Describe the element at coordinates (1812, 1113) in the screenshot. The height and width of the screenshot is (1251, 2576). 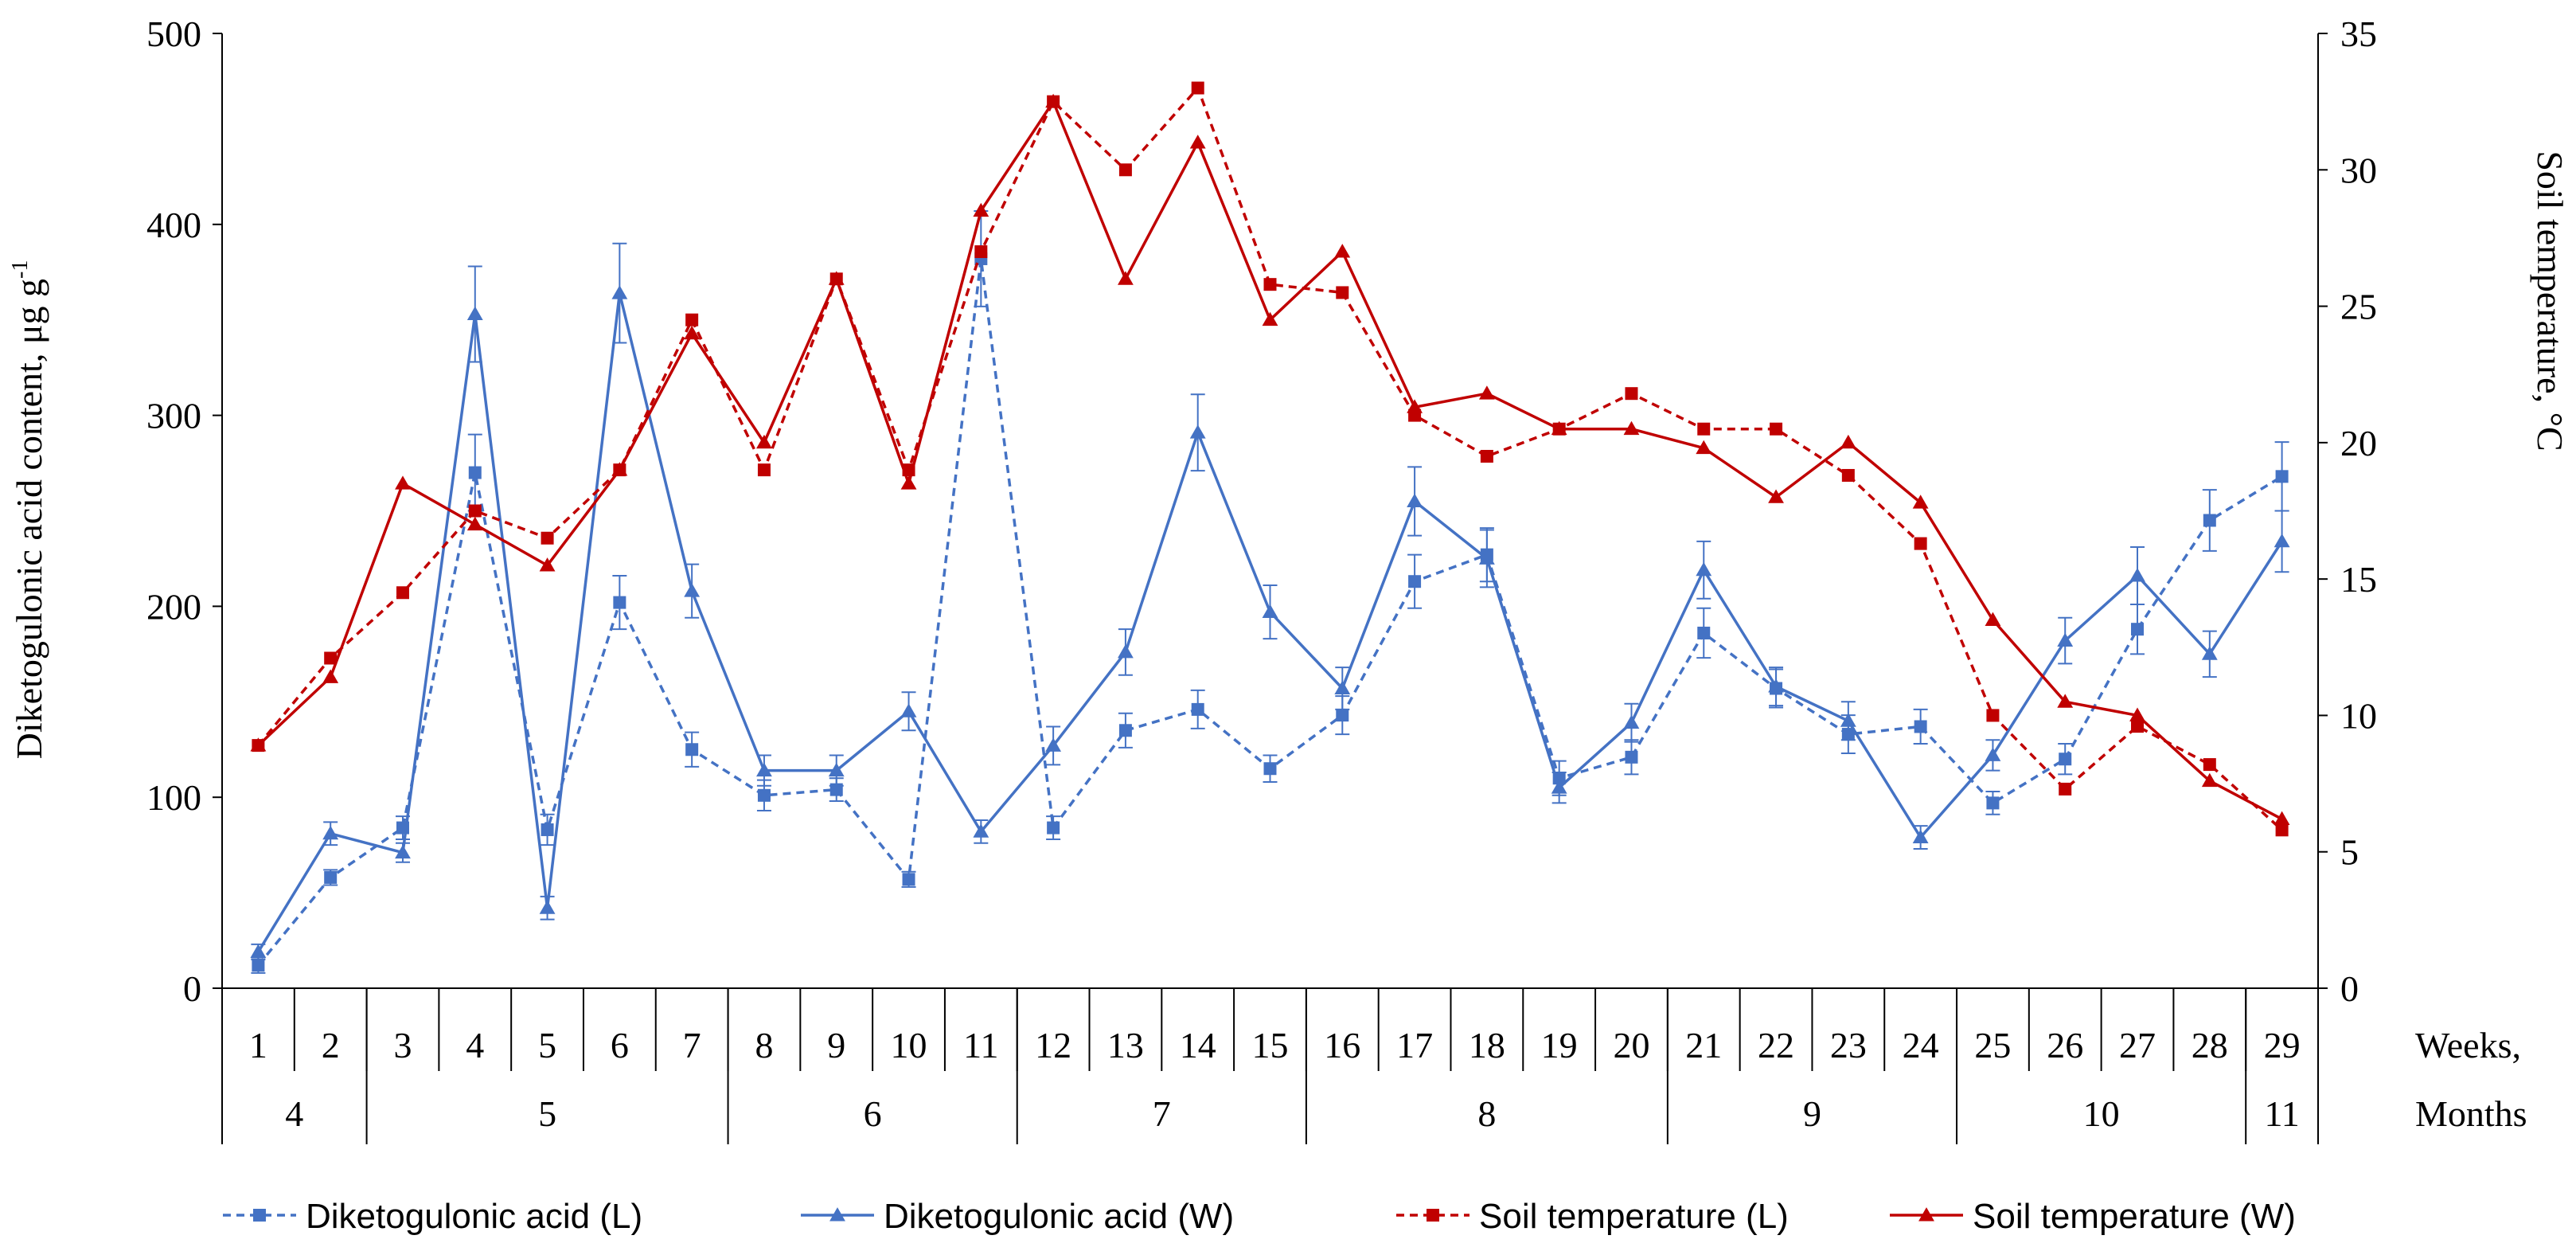
I see `month-label: 9` at that location.